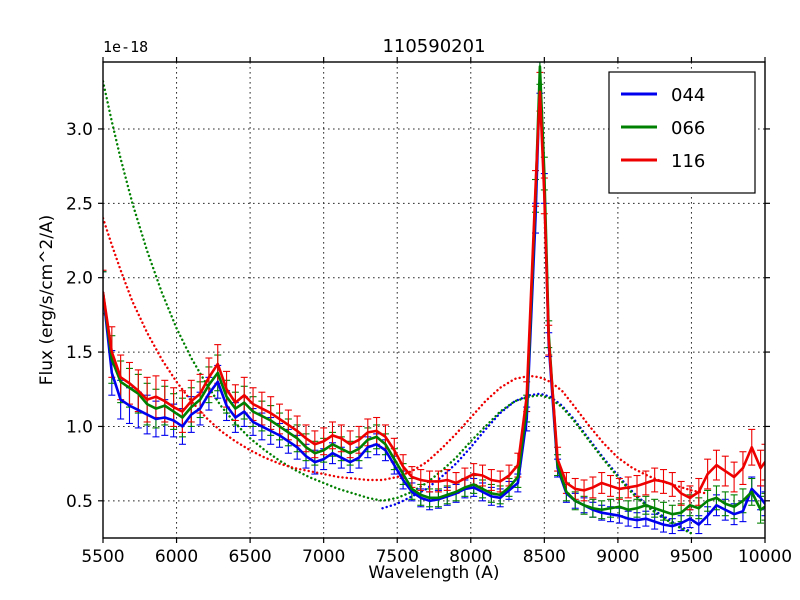 The width and height of the screenshot is (800, 600). What do you see at coordinates (176, 557) in the screenshot?
I see `x-tick-label: 6000` at bounding box center [176, 557].